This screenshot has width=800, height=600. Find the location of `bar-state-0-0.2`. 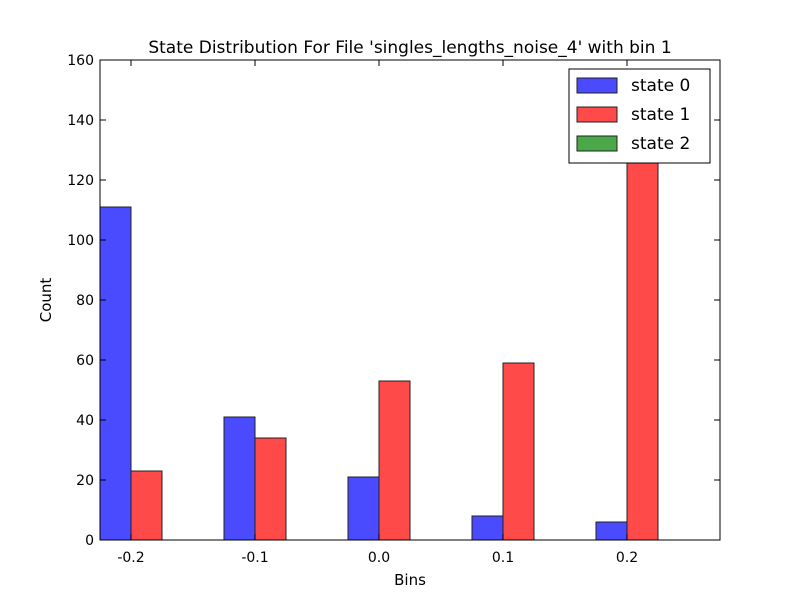

bar-state-0-0.2 is located at coordinates (611, 531).